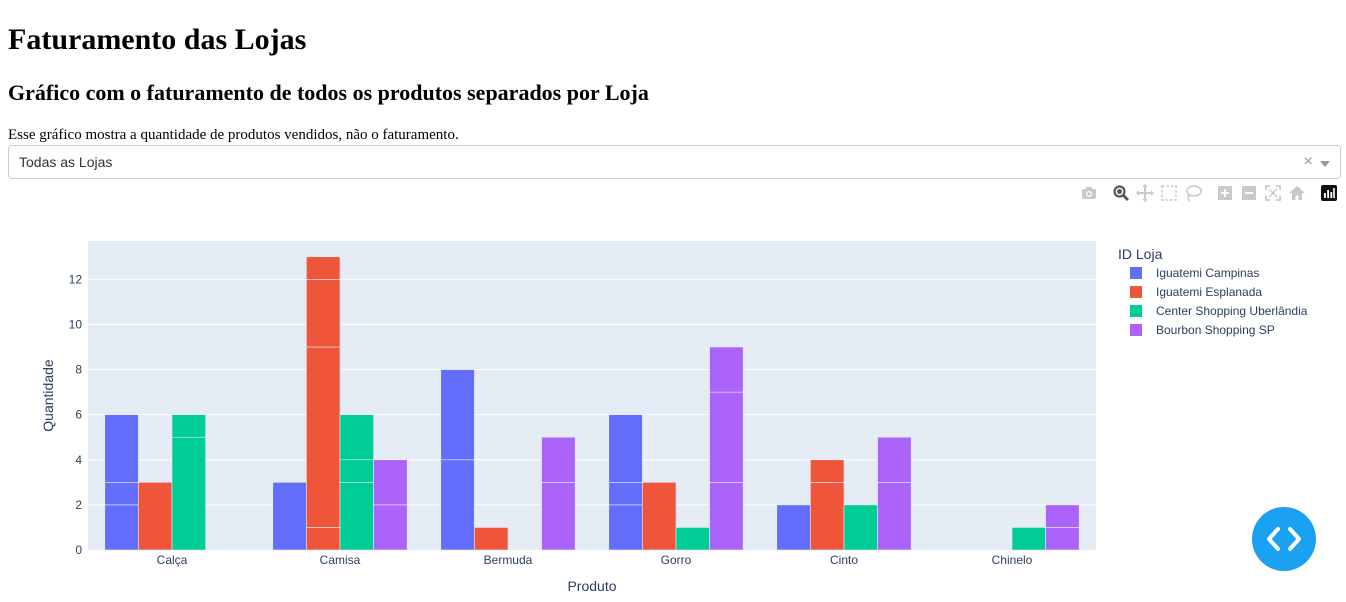 Image resolution: width=1346 pixels, height=602 pixels. What do you see at coordinates (78, 370) in the screenshot?
I see `y-tick-label: 8` at bounding box center [78, 370].